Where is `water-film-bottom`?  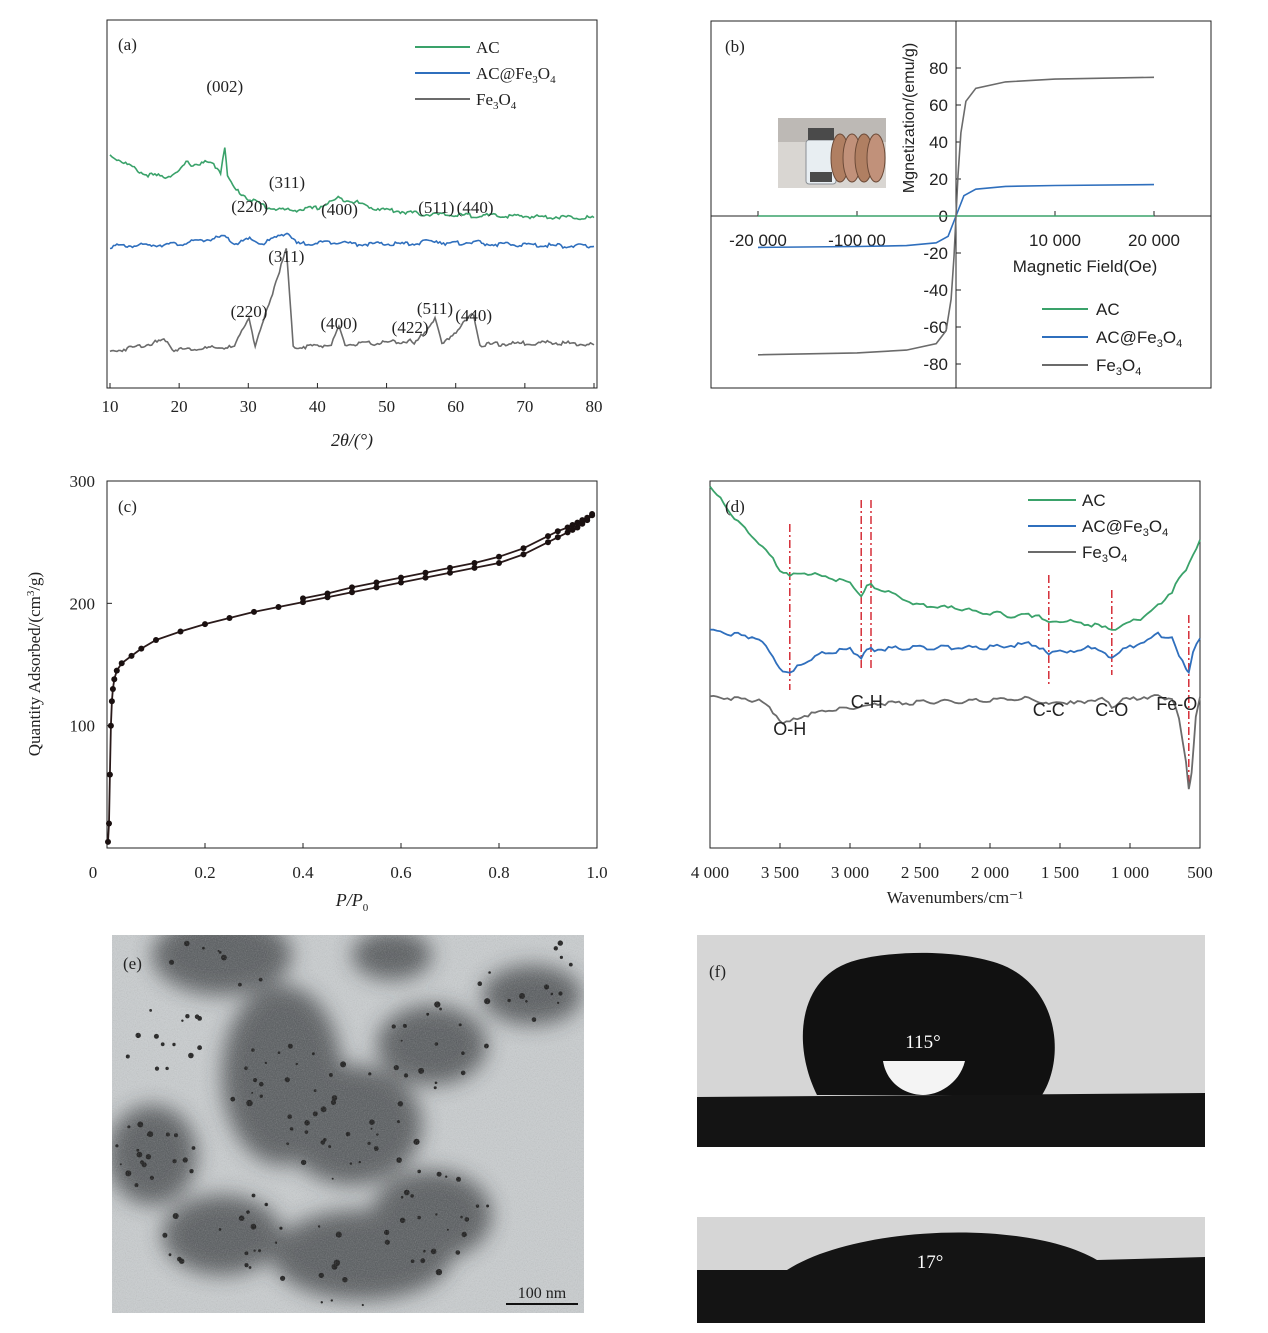 water-film-bottom is located at coordinates (951, 1277).